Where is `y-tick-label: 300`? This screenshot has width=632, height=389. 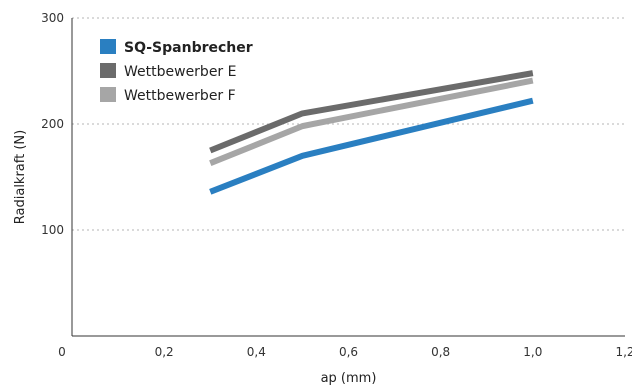
y-tick-label: 300 is located at coordinates (52, 18).